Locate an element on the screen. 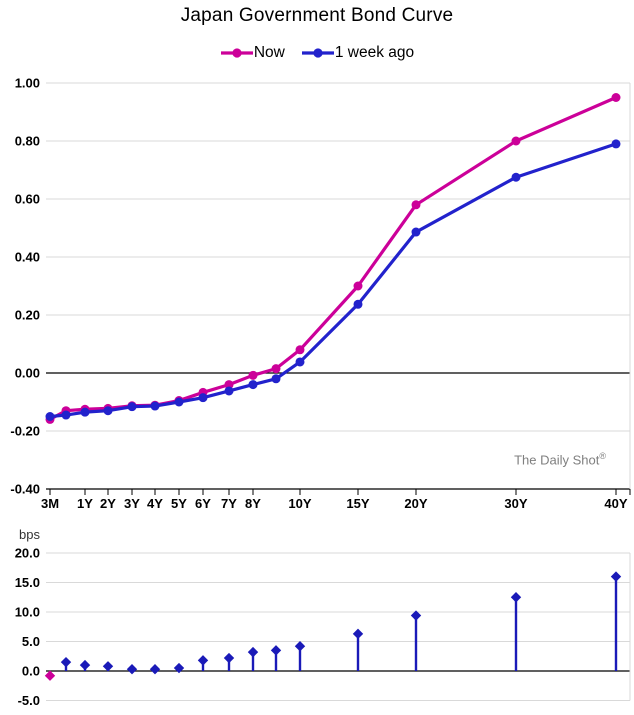  y-axis-tick-label: -0.20 is located at coordinates (25, 431).